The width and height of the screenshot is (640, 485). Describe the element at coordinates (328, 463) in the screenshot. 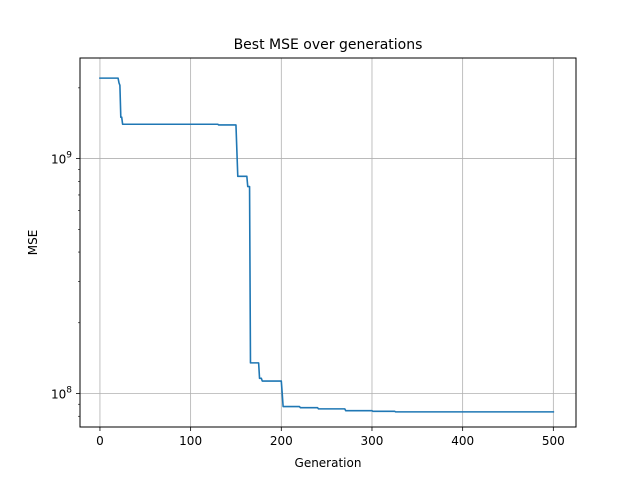

I see `x-axis-label: Generation` at that location.